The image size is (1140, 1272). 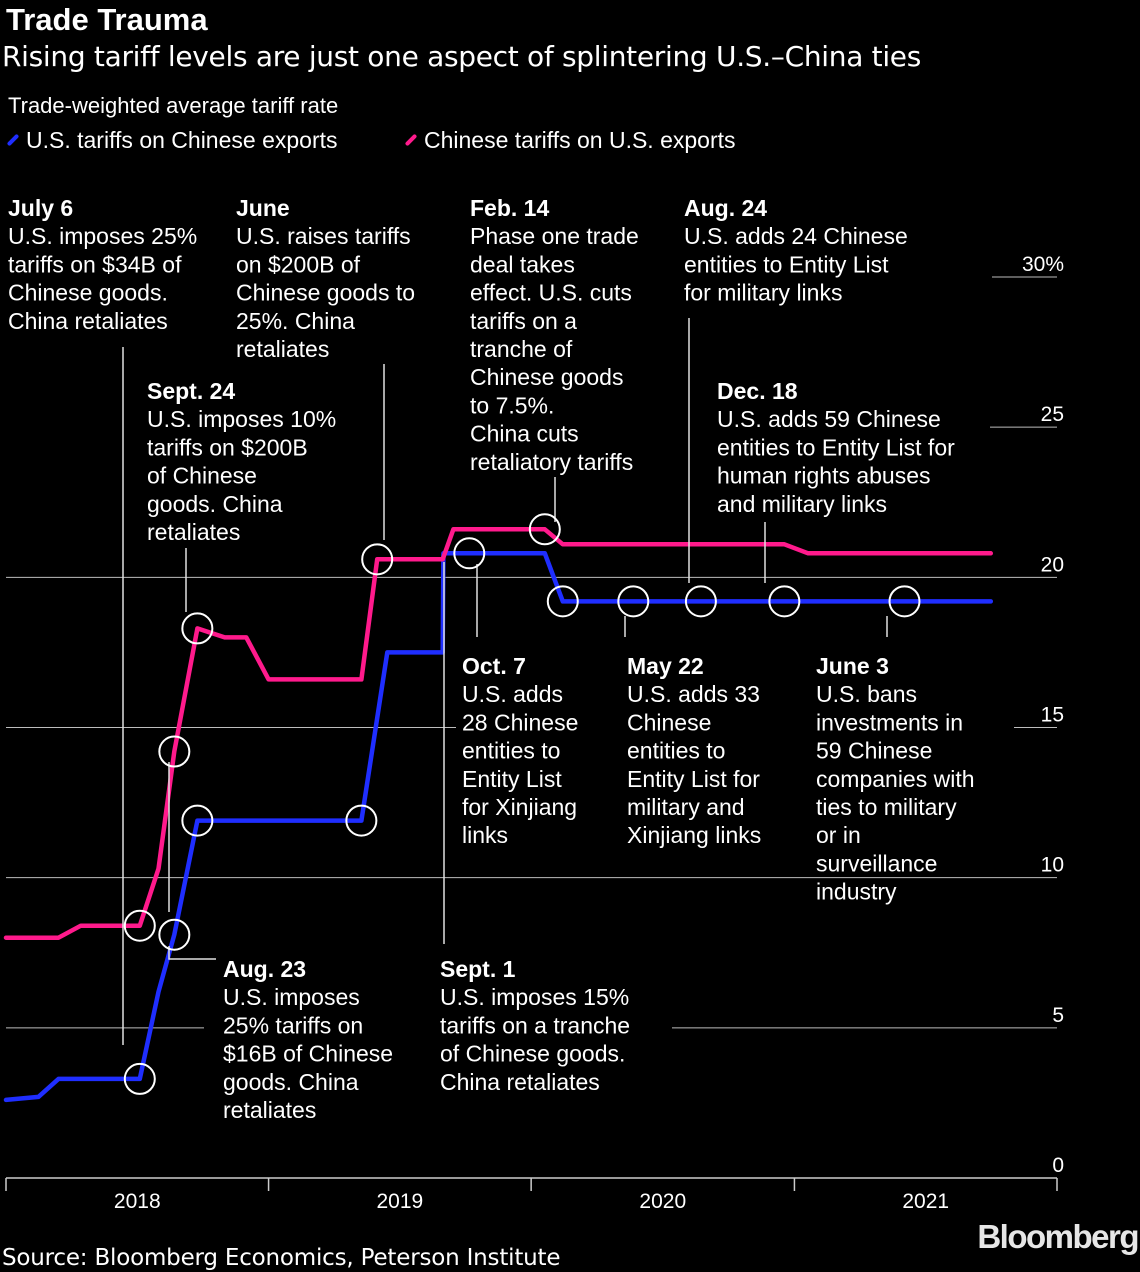 I want to click on annotation-line-0-2: Chinese goods., so click(x=88, y=293).